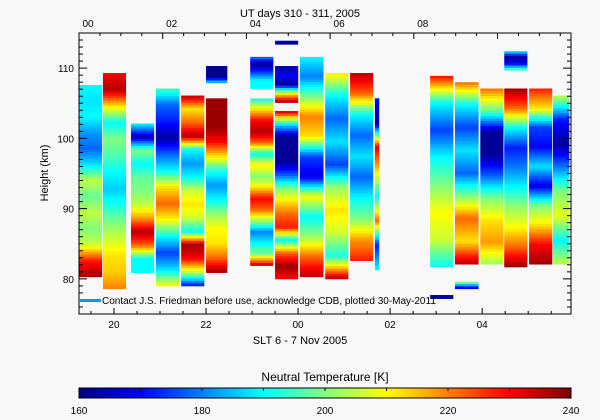 This screenshot has height=420, width=600. What do you see at coordinates (69, 280) in the screenshot?
I see `y-tick-label: 80` at bounding box center [69, 280].